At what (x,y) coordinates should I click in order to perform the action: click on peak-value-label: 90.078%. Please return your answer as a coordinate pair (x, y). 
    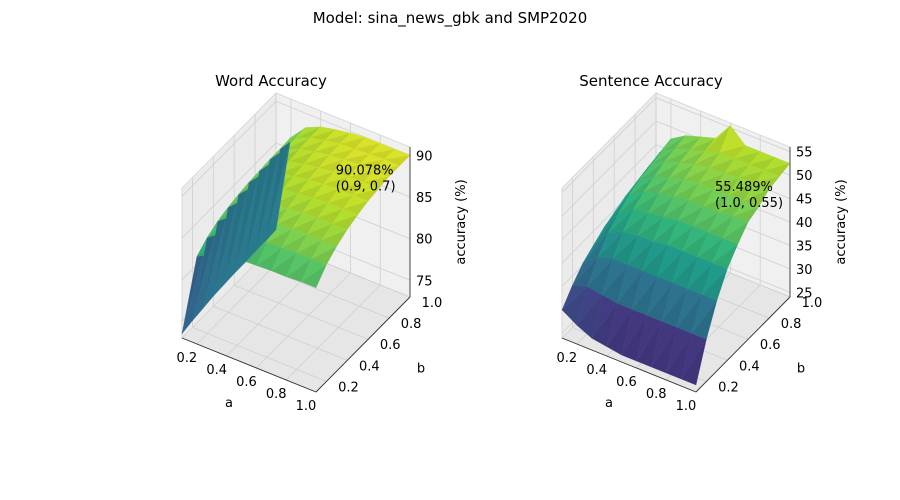
    Looking at the image, I should click on (365, 170).